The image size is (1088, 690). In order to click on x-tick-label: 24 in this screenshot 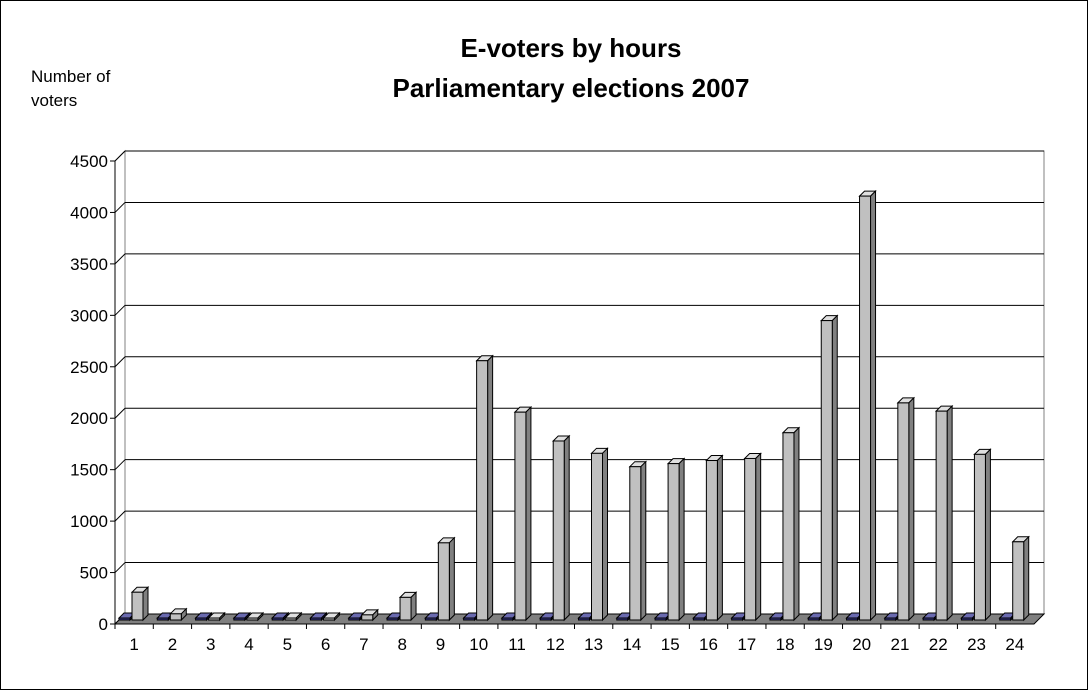, I will do `click(1014, 644)`.